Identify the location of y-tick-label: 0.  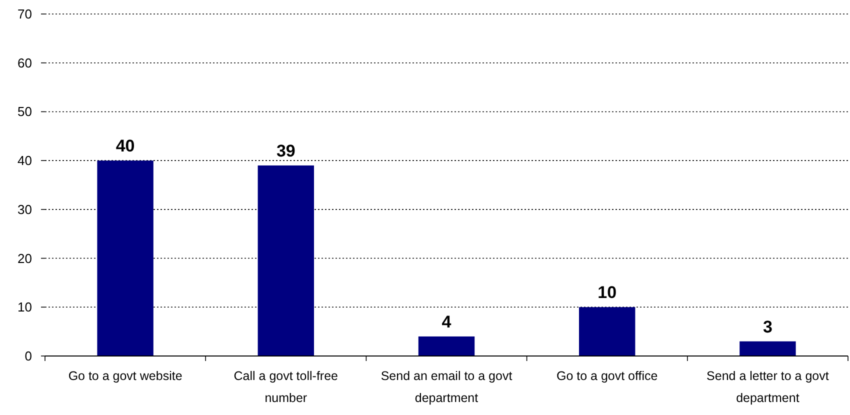
(28, 356).